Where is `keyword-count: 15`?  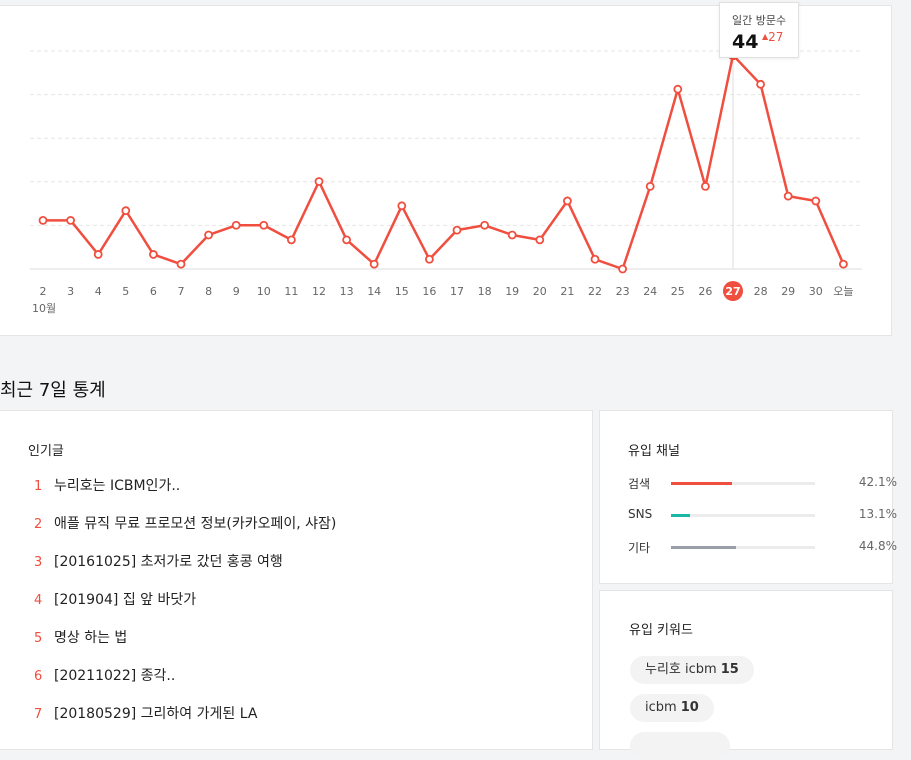
keyword-count: 15 is located at coordinates (729, 669).